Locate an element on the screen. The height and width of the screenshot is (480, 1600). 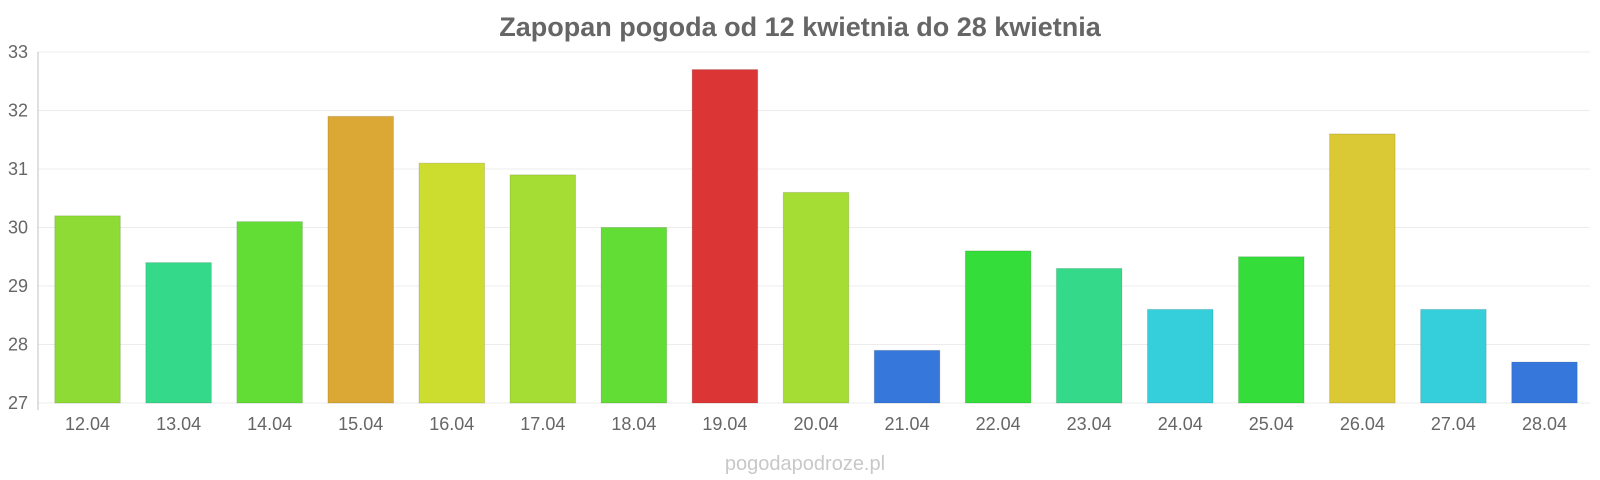
y-tick-label: 30 is located at coordinates (18, 228).